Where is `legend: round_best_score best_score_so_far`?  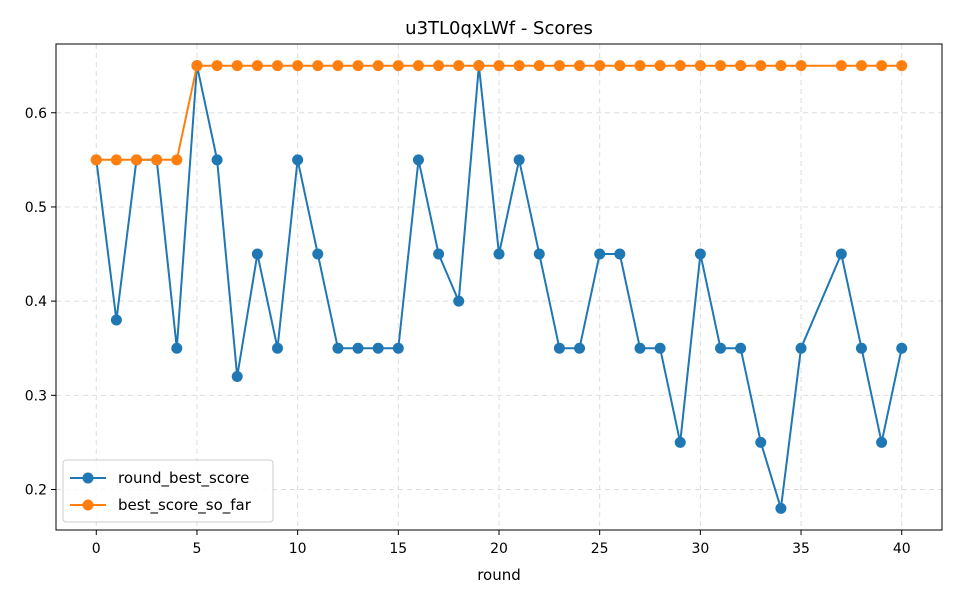 legend: round_best_score best_score_so_far is located at coordinates (168, 491).